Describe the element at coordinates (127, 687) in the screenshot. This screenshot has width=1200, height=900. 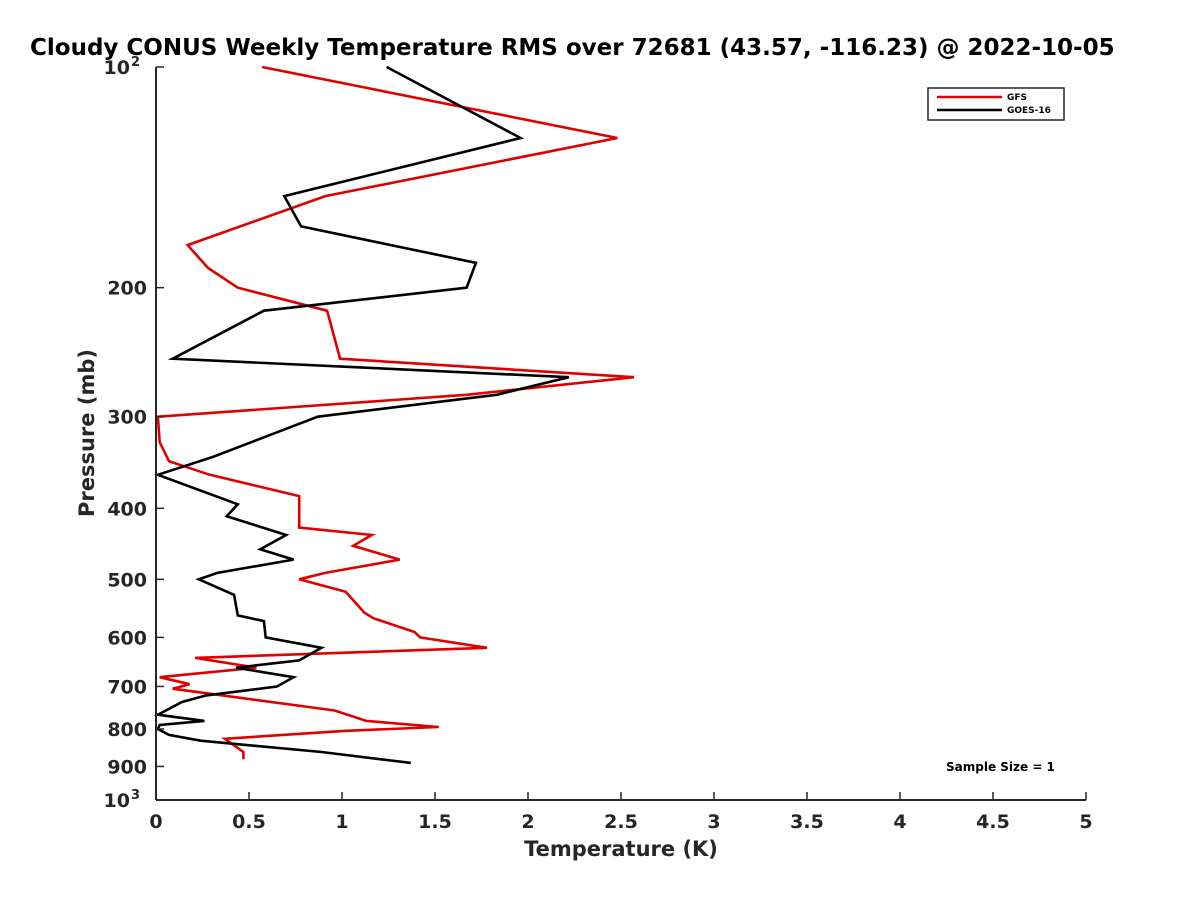
I see `y-tick-label: 700` at that location.